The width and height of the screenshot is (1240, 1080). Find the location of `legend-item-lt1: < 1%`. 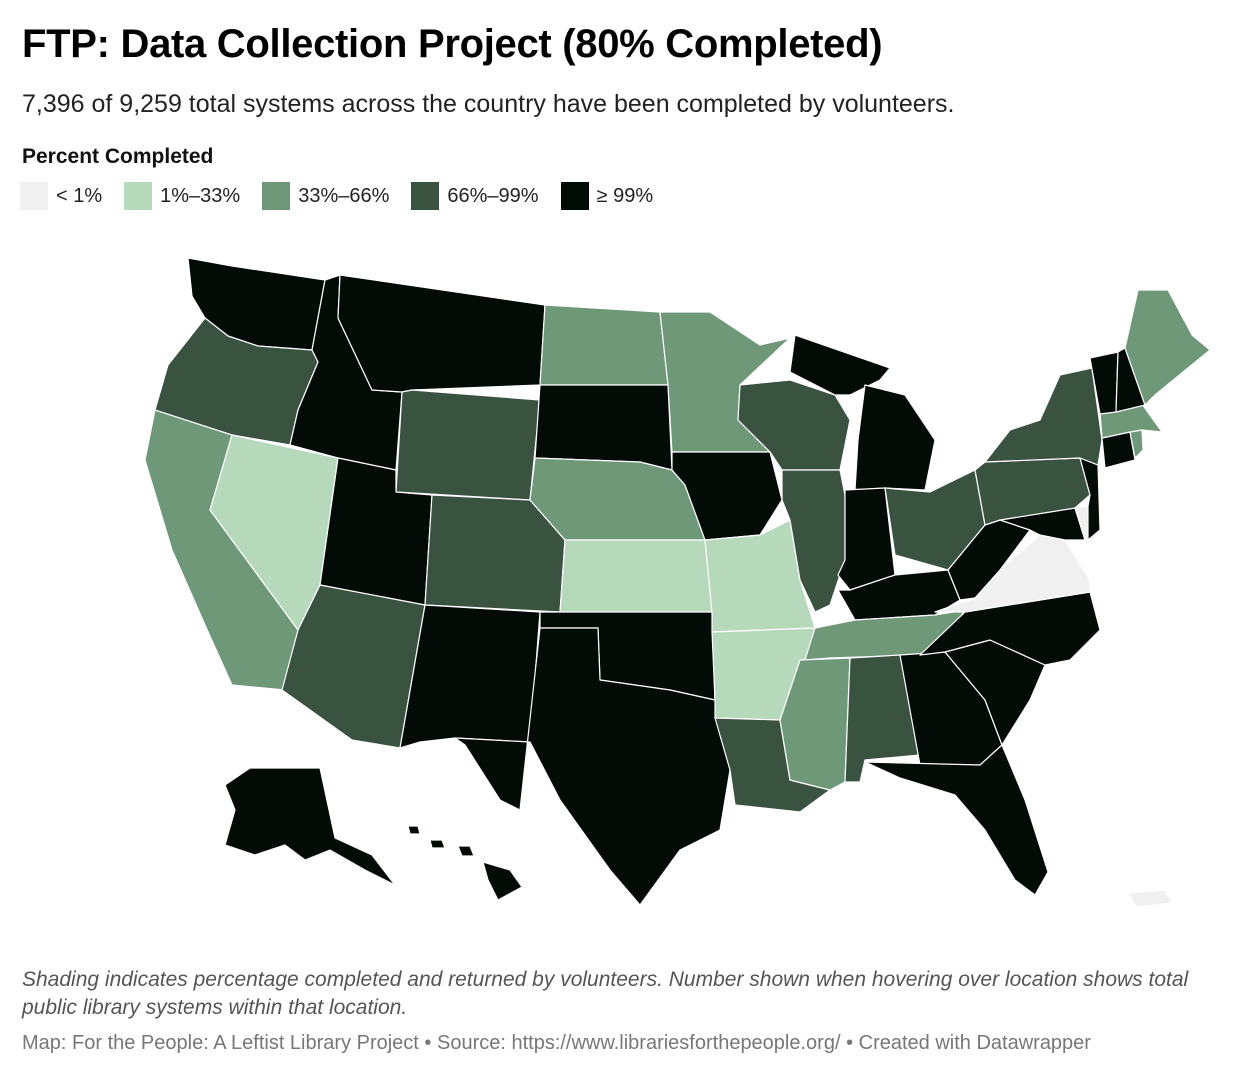

legend-item-lt1: < 1% is located at coordinates (61, 196).